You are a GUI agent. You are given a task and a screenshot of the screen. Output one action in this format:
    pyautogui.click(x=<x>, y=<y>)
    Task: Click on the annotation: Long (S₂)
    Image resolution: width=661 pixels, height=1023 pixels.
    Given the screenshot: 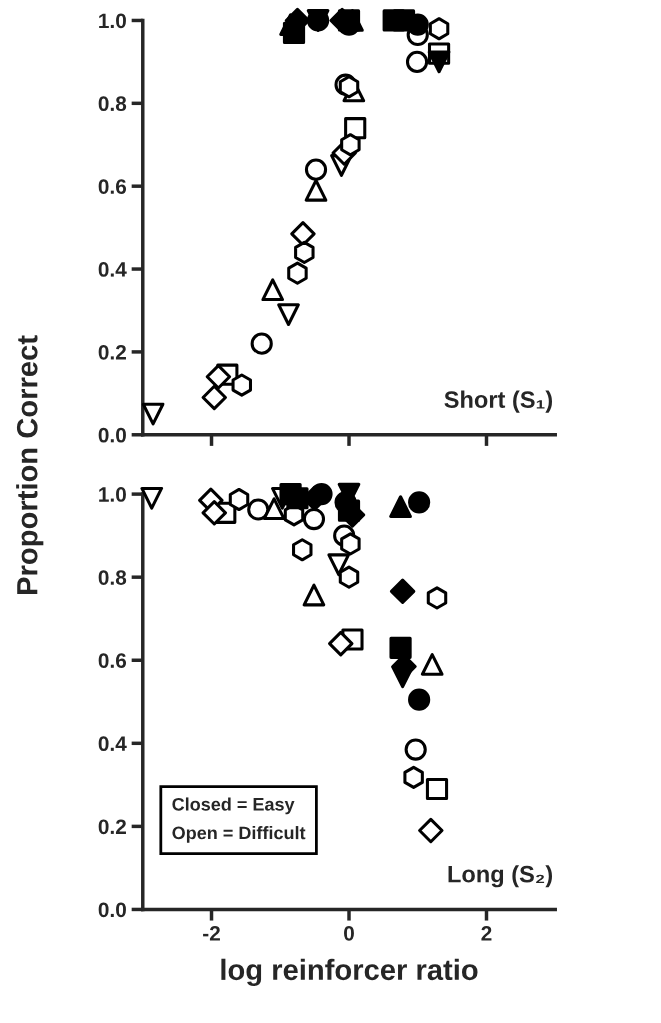 What is the action you would take?
    pyautogui.click(x=500, y=876)
    